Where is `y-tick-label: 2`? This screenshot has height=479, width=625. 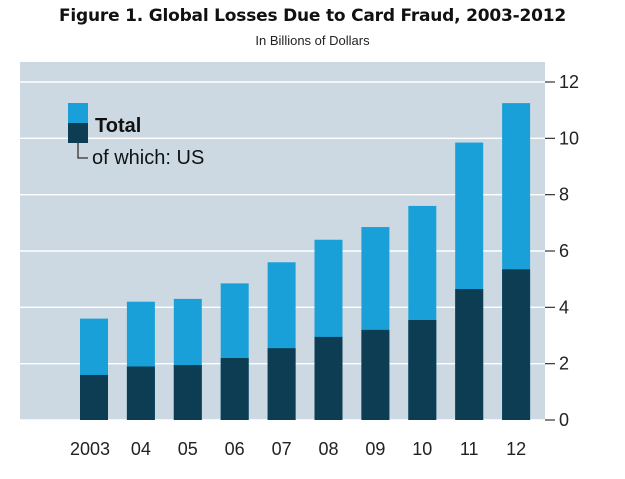
y-tick-label: 2 is located at coordinates (564, 364).